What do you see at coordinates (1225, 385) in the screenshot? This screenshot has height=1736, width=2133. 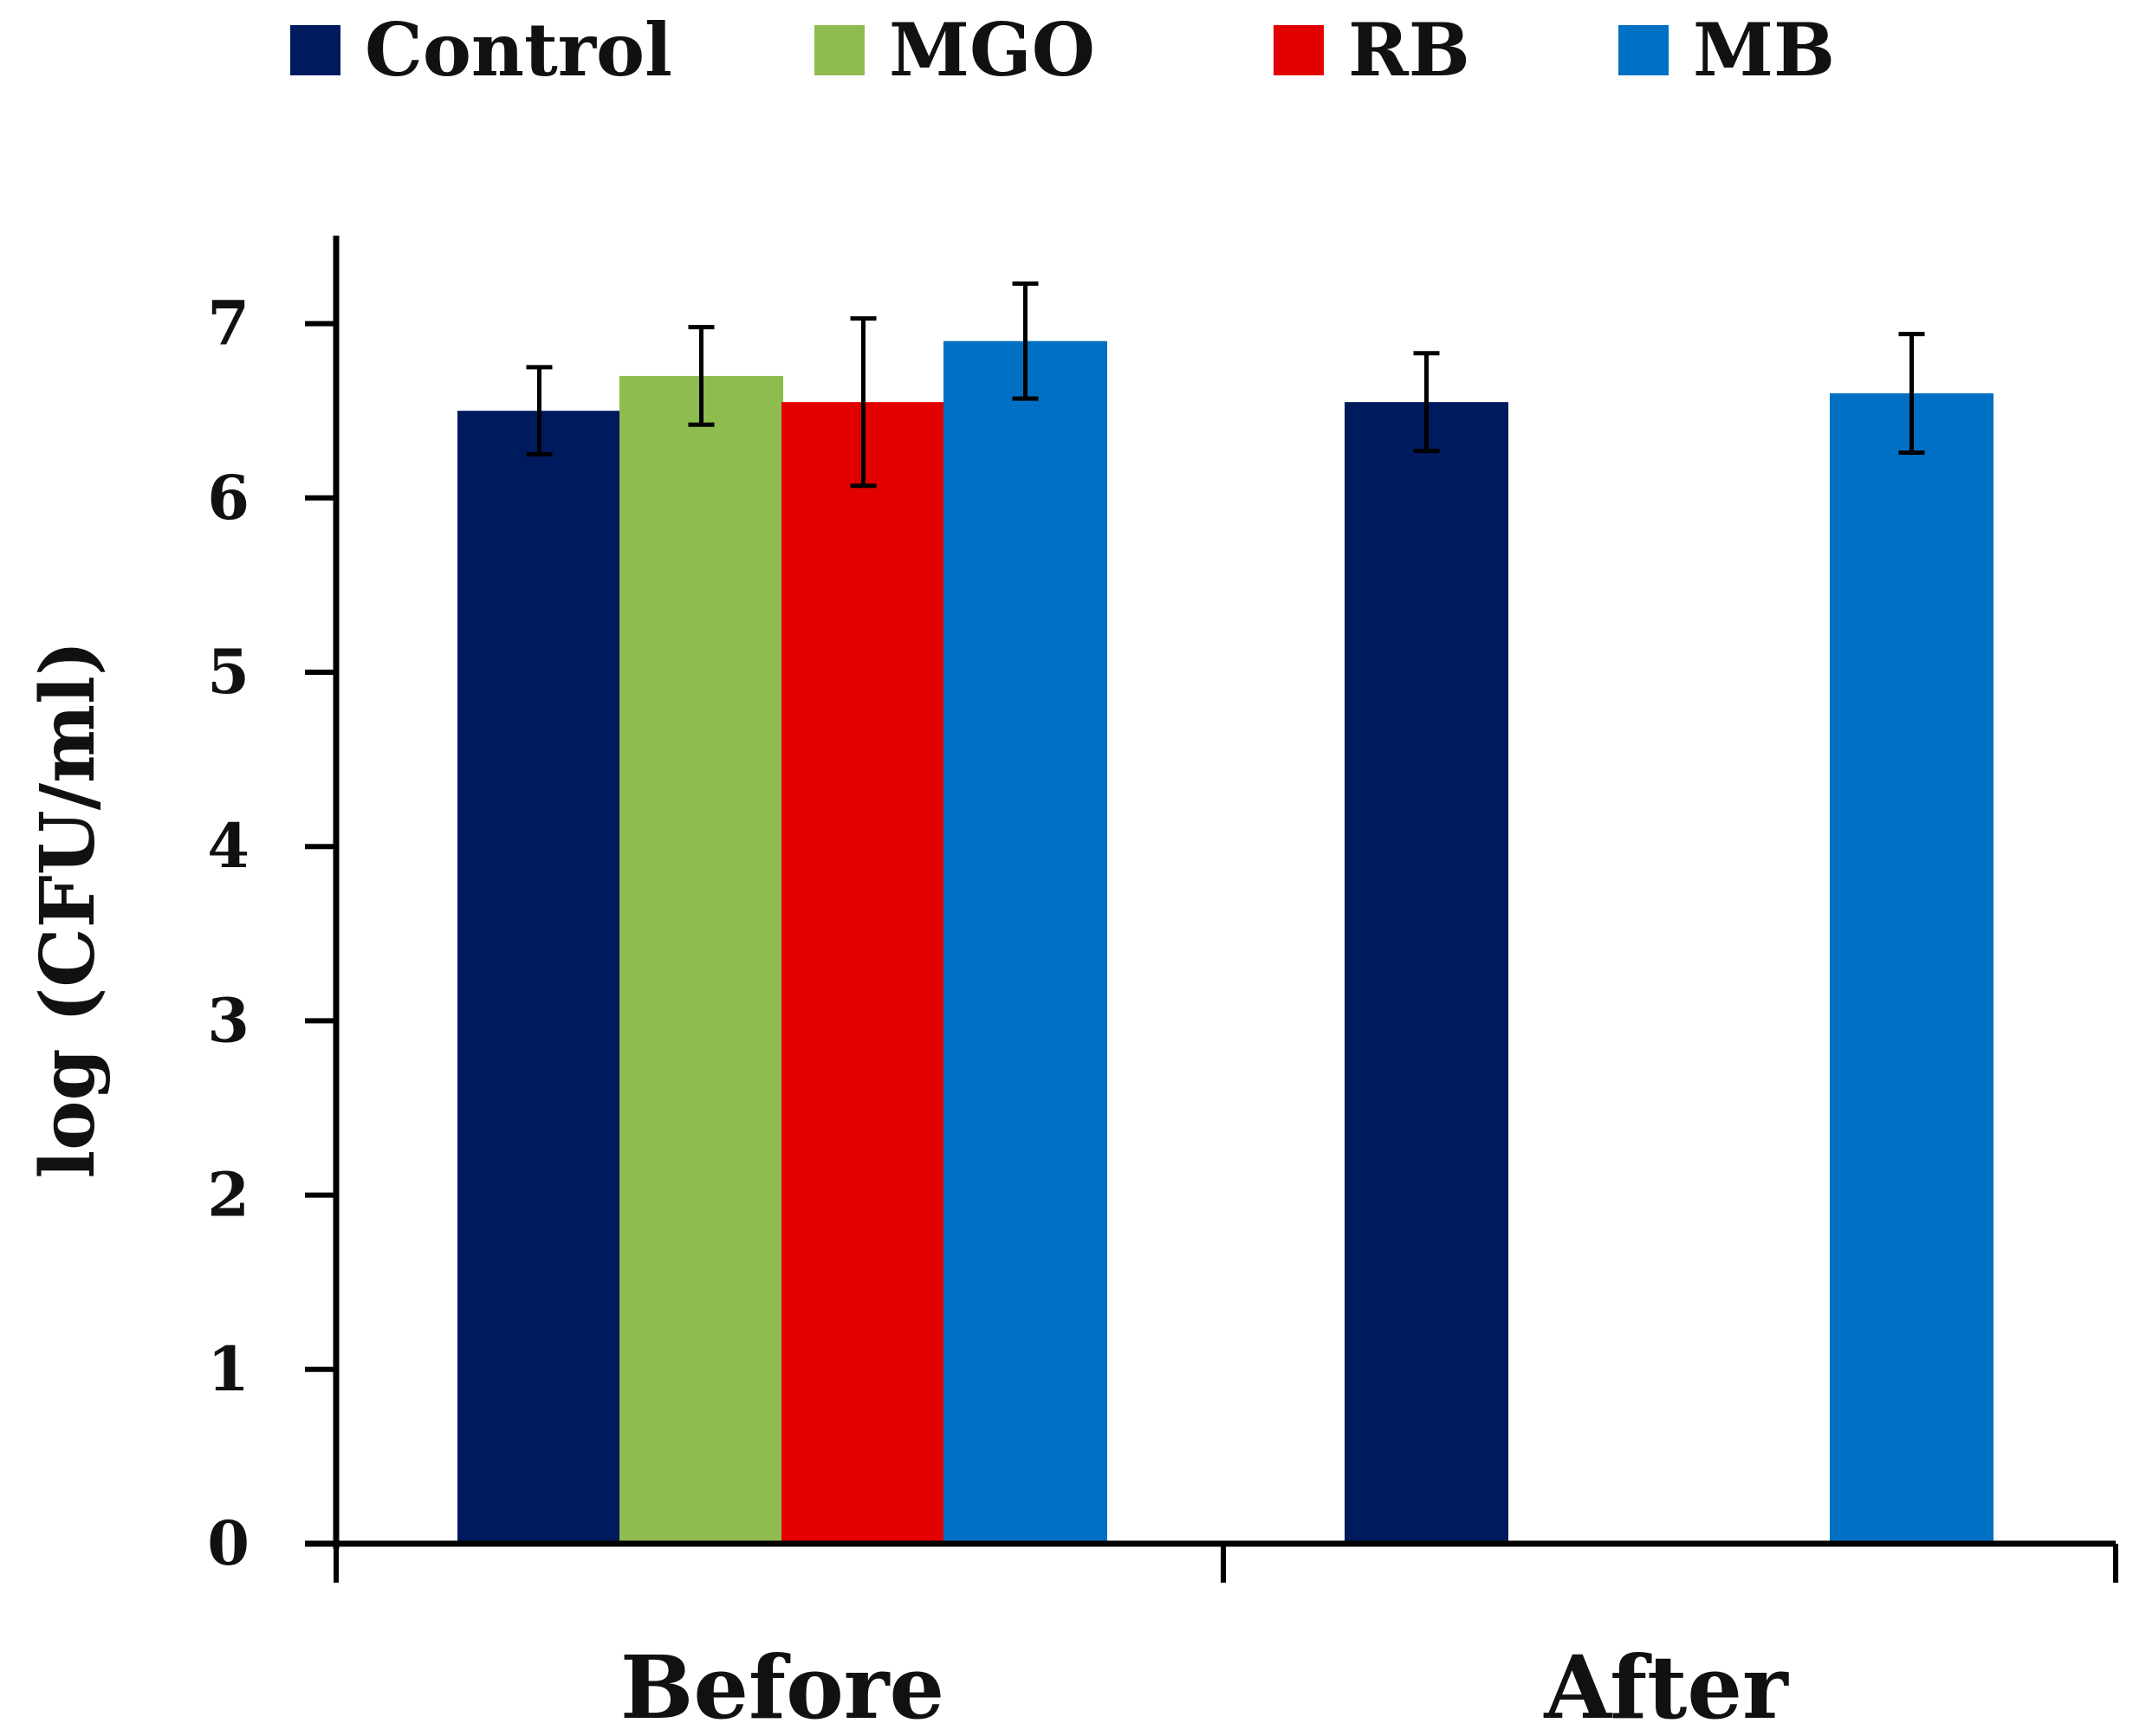 I see `error-bars-layer` at bounding box center [1225, 385].